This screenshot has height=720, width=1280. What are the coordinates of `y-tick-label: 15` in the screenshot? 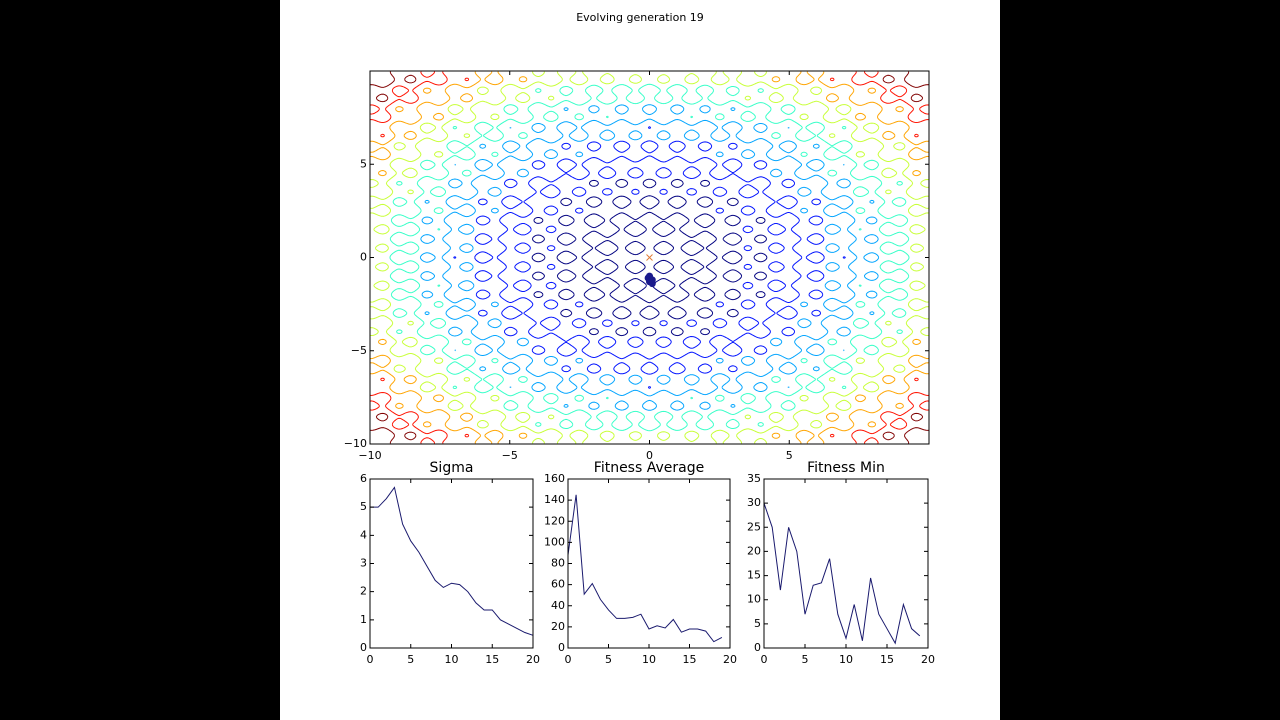 It's located at (754, 575).